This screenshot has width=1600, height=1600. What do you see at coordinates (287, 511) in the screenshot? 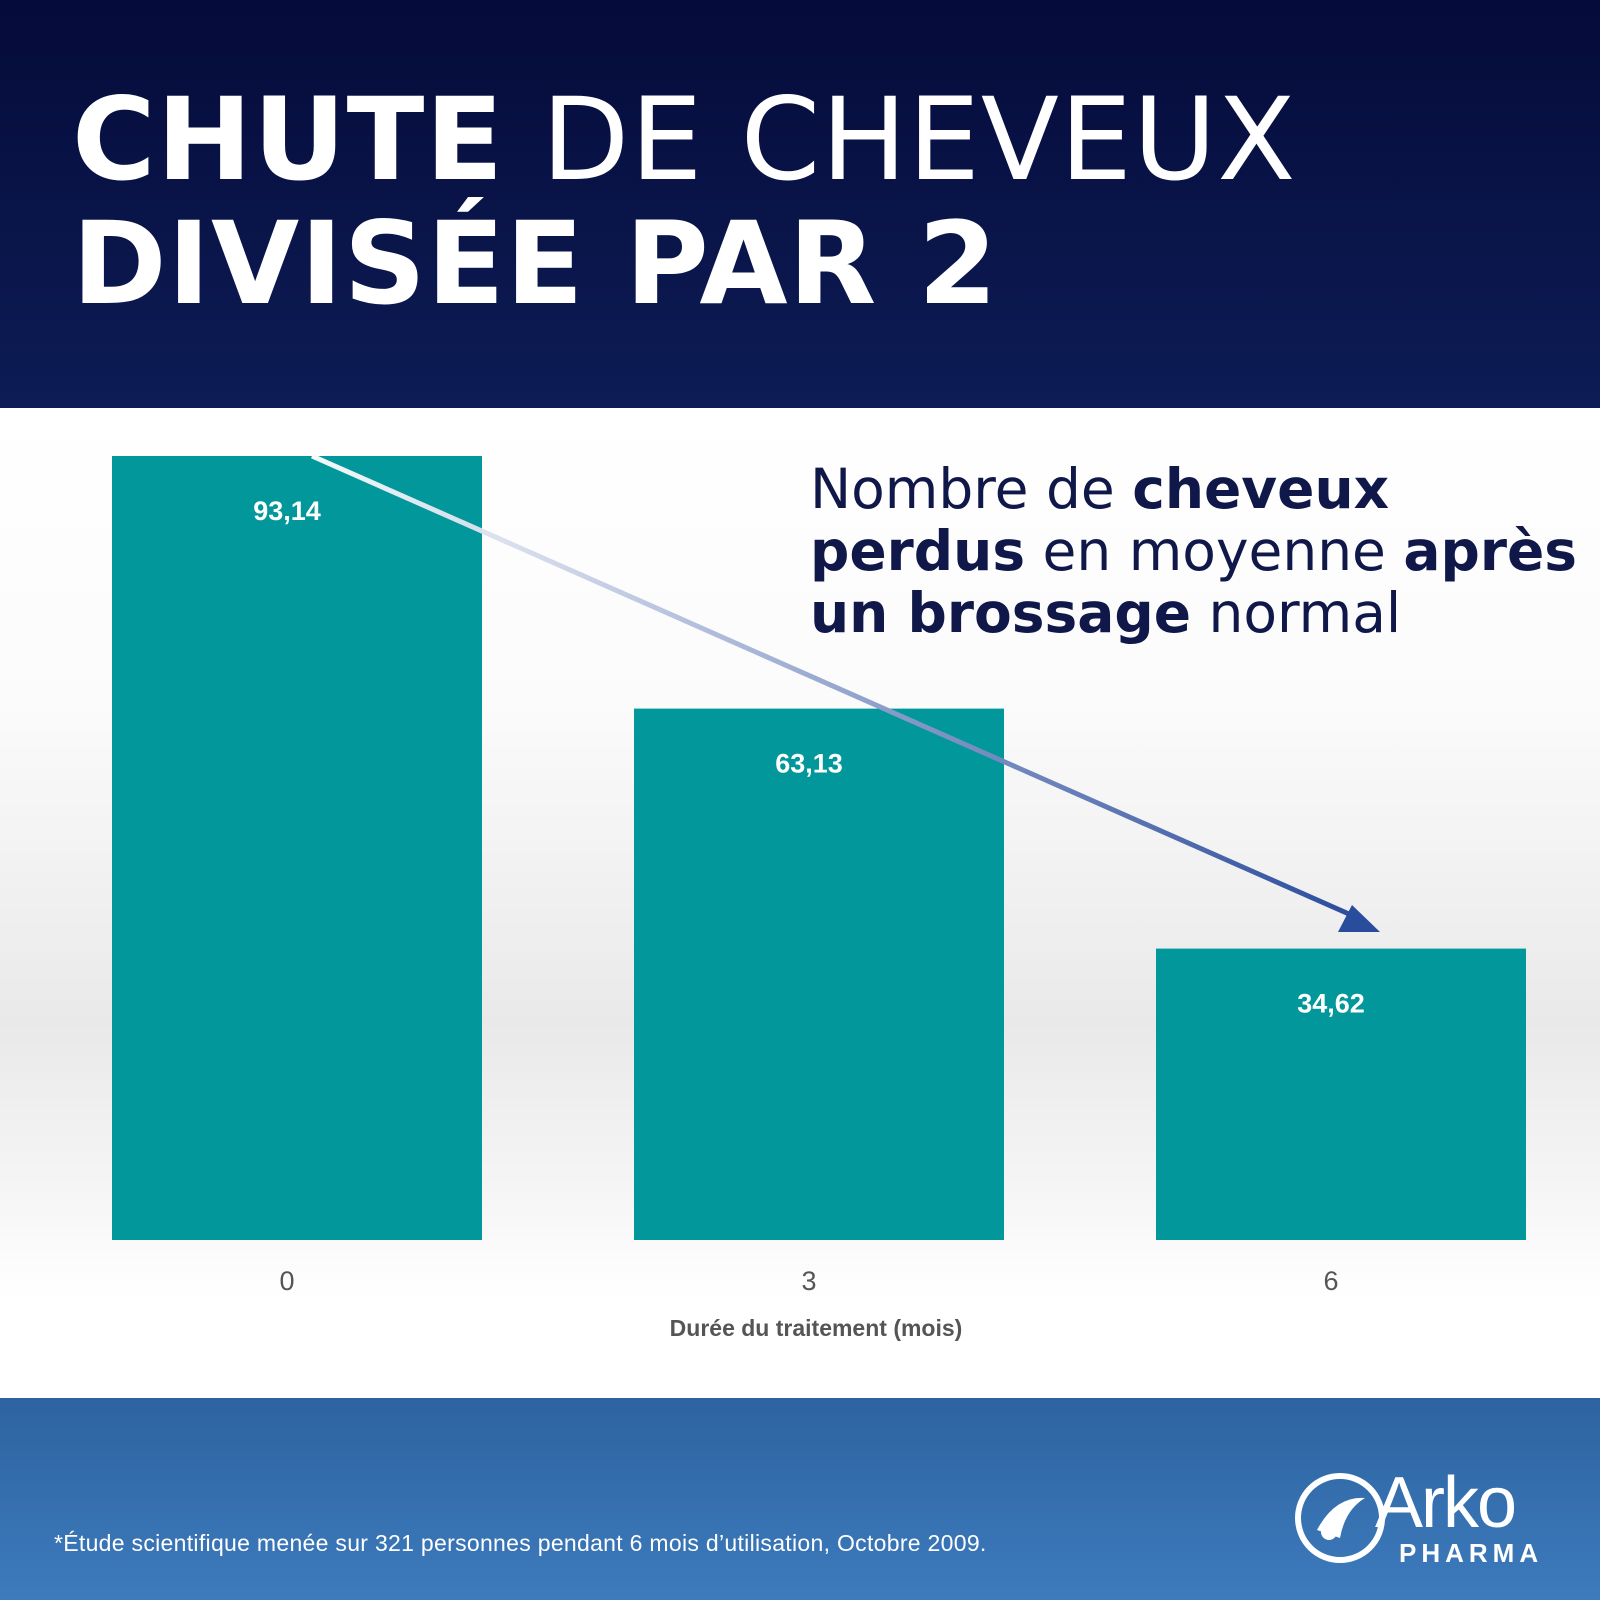
I see `data-label-0: 93,14` at bounding box center [287, 511].